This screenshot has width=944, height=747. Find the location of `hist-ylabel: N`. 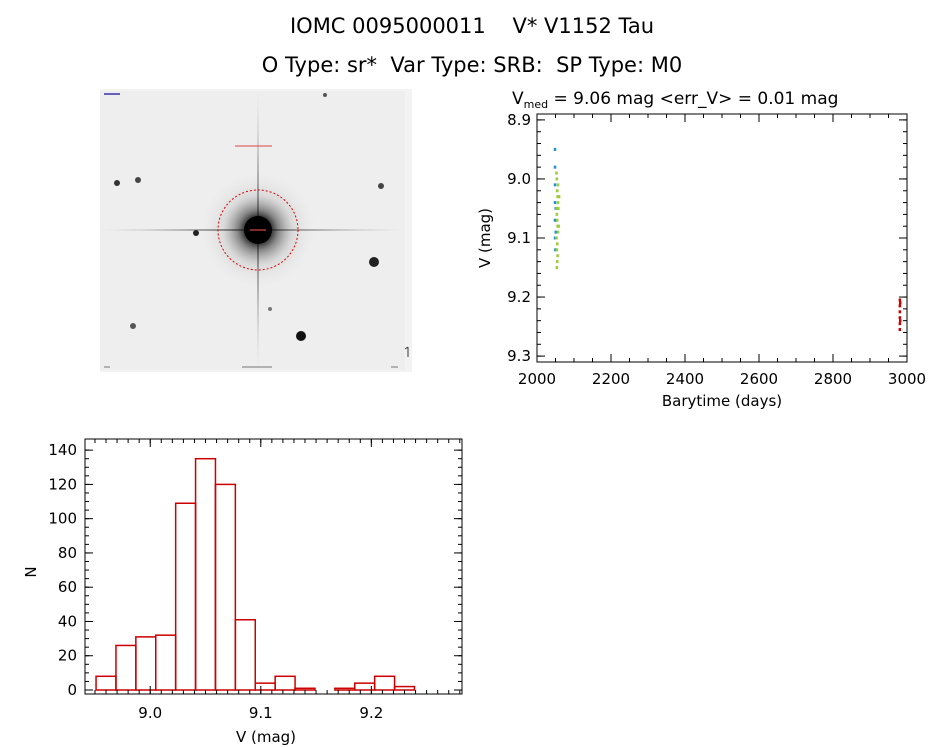

hist-ylabel: N is located at coordinates (31, 571).